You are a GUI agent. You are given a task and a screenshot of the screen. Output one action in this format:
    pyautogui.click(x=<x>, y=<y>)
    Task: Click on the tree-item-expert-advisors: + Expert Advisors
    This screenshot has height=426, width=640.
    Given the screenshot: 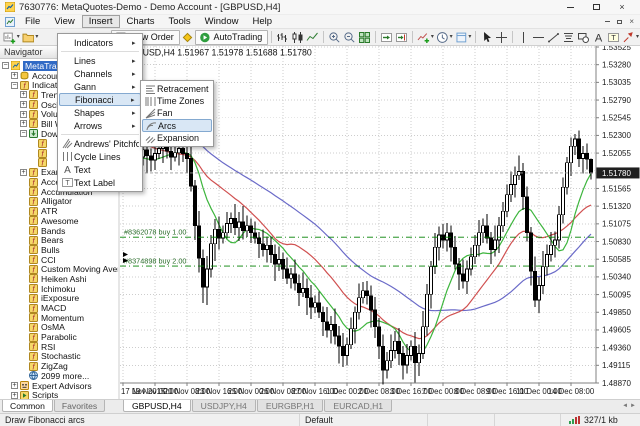 What is the action you would take?
    pyautogui.click(x=59, y=386)
    